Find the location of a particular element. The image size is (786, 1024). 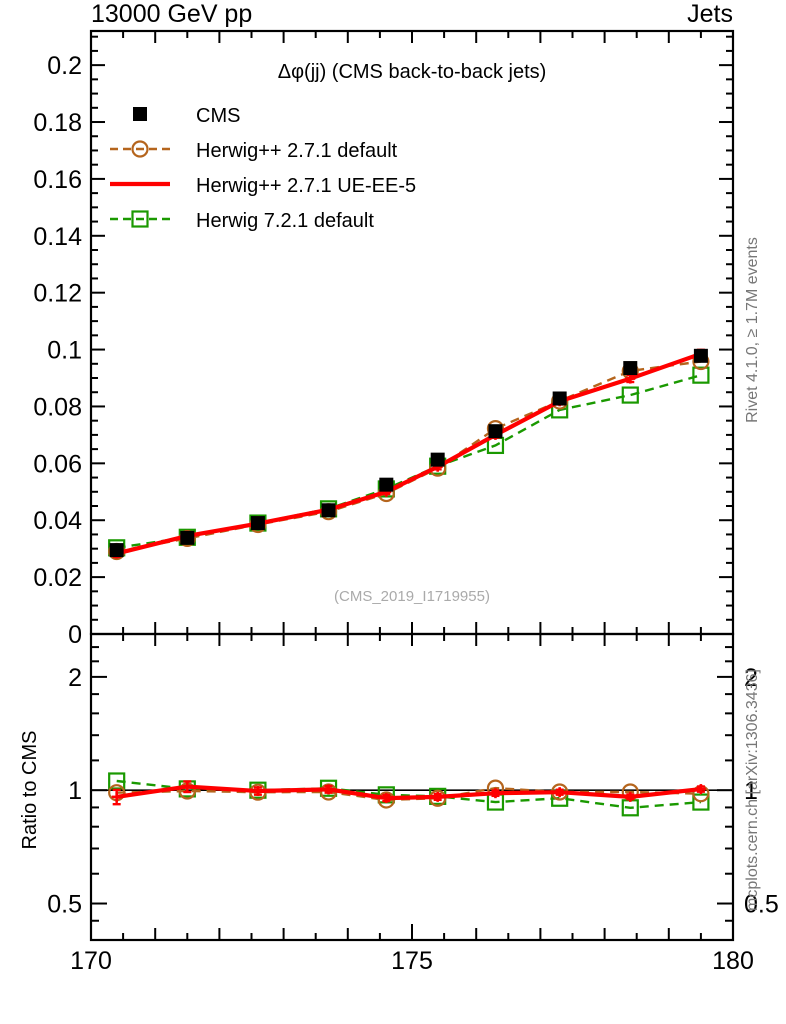

legend-entry-3: Herwig 7.2.1 default is located at coordinates (242, 221).